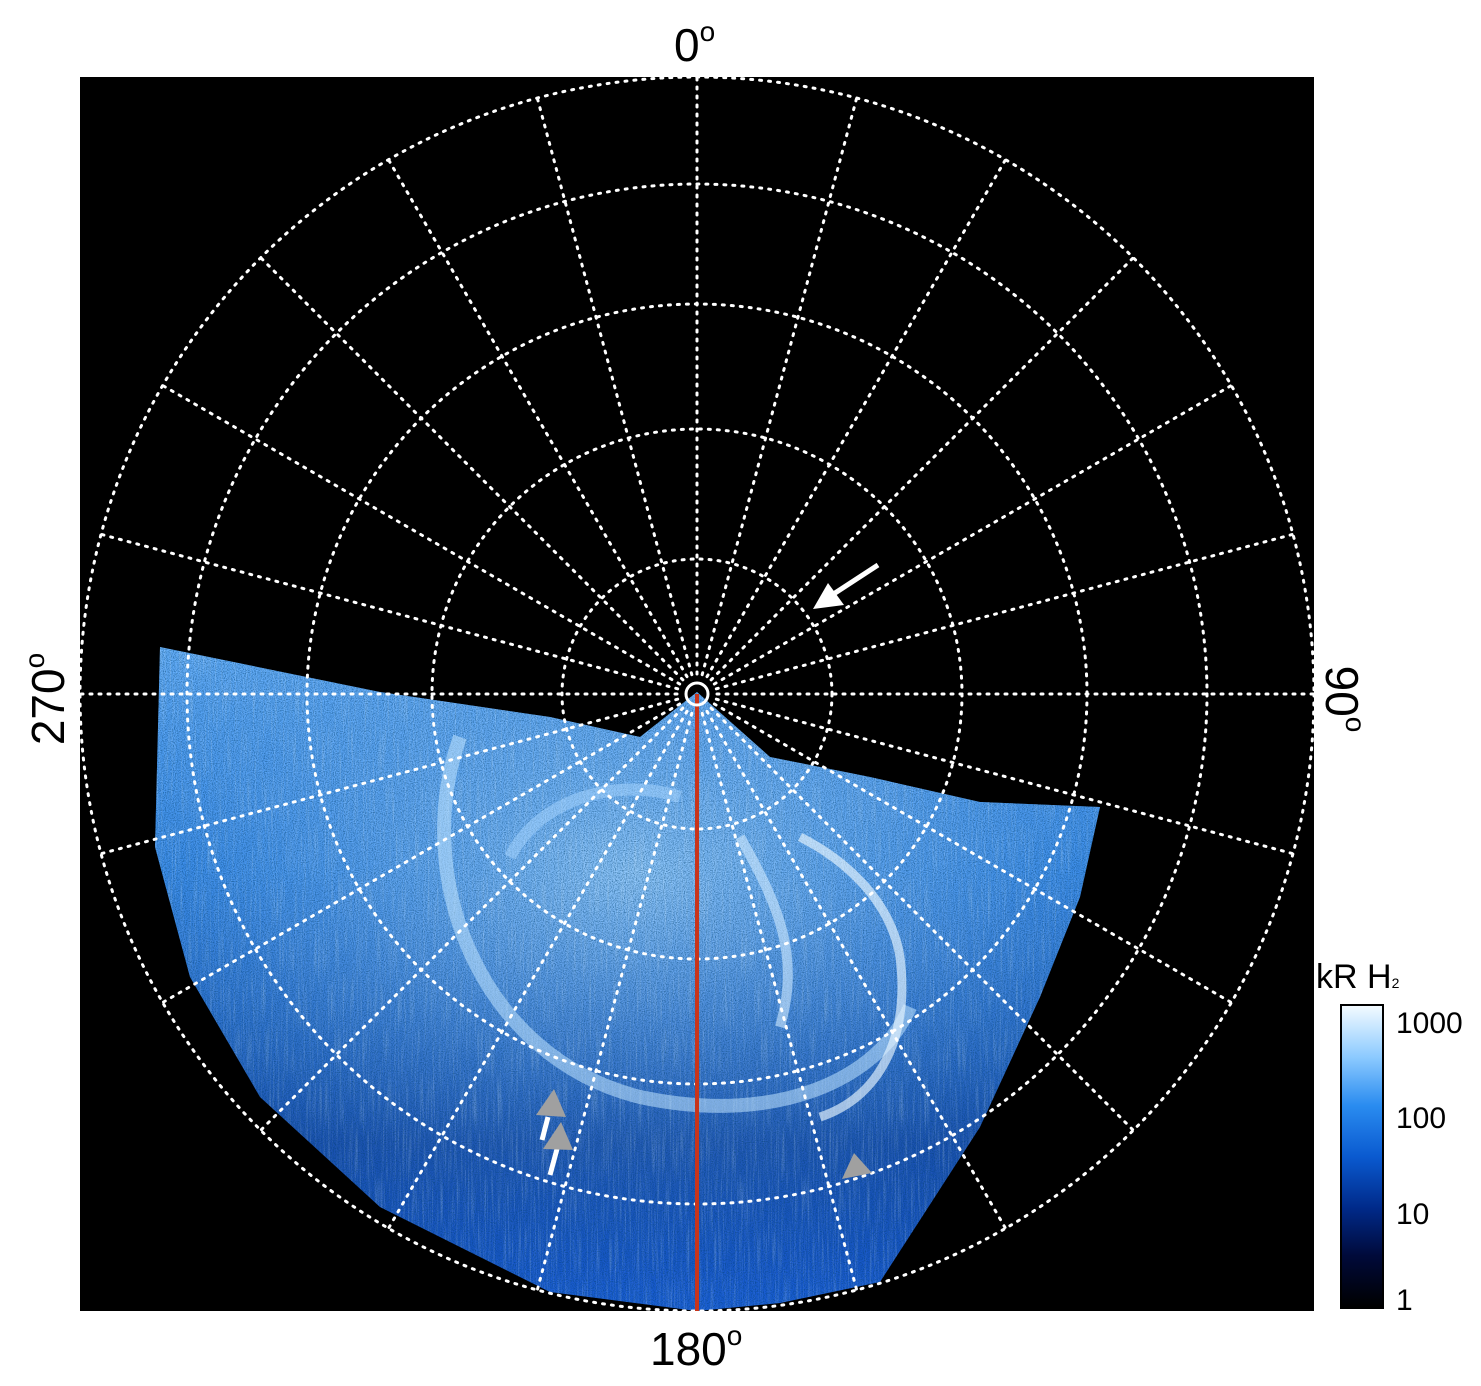 This screenshot has height=1386, width=1481. I want to click on pole-marker-icon, so click(697, 694).